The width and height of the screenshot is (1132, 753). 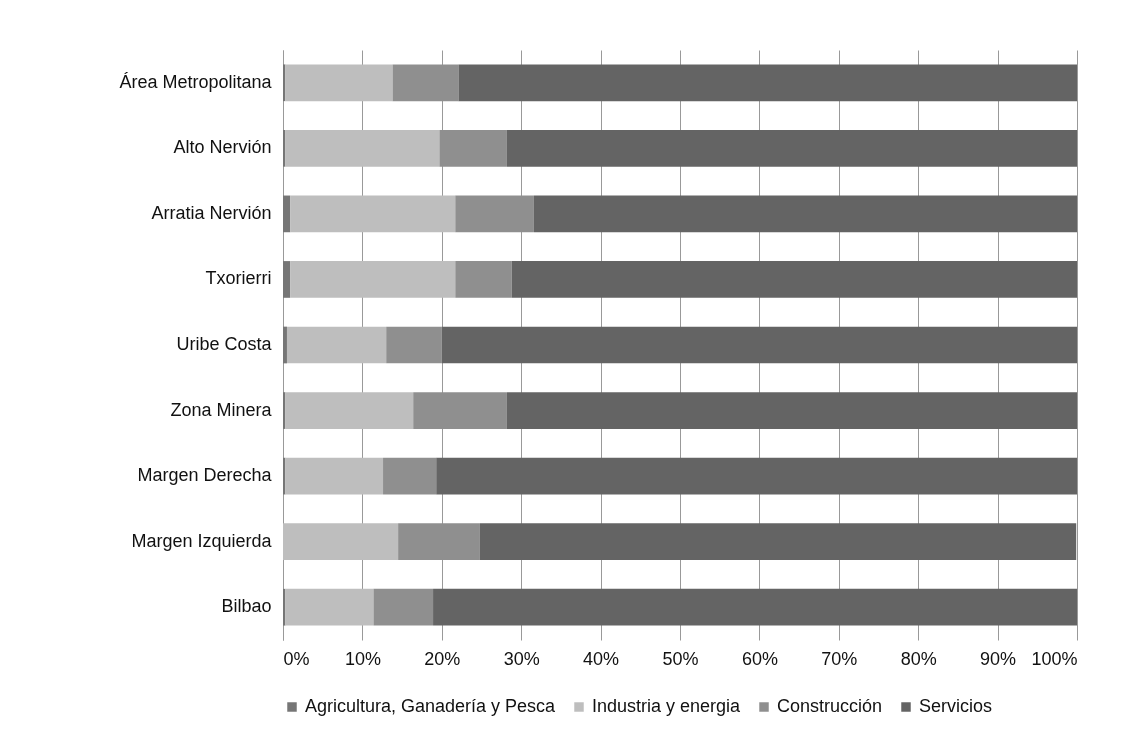 I want to click on x-tick-label: 80%, so click(x=918, y=658).